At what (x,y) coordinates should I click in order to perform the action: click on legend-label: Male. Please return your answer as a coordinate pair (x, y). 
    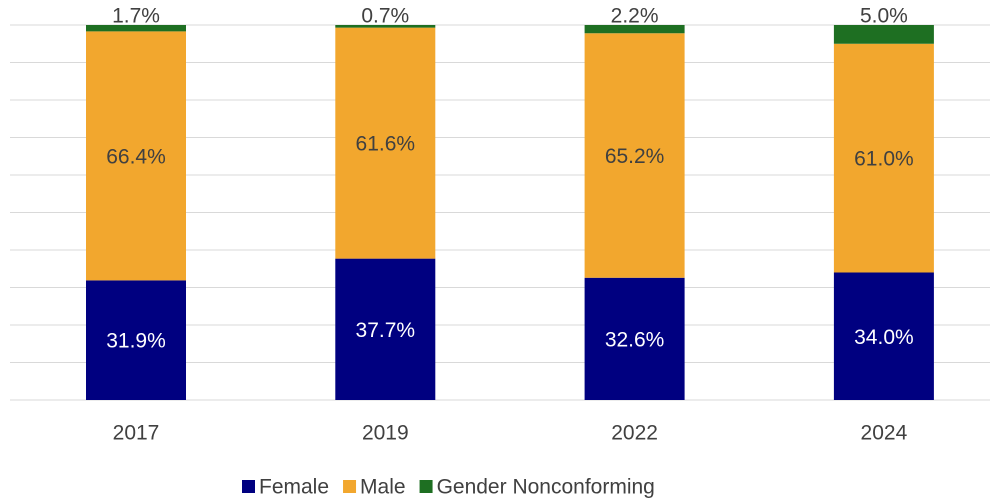
    Looking at the image, I should click on (383, 487).